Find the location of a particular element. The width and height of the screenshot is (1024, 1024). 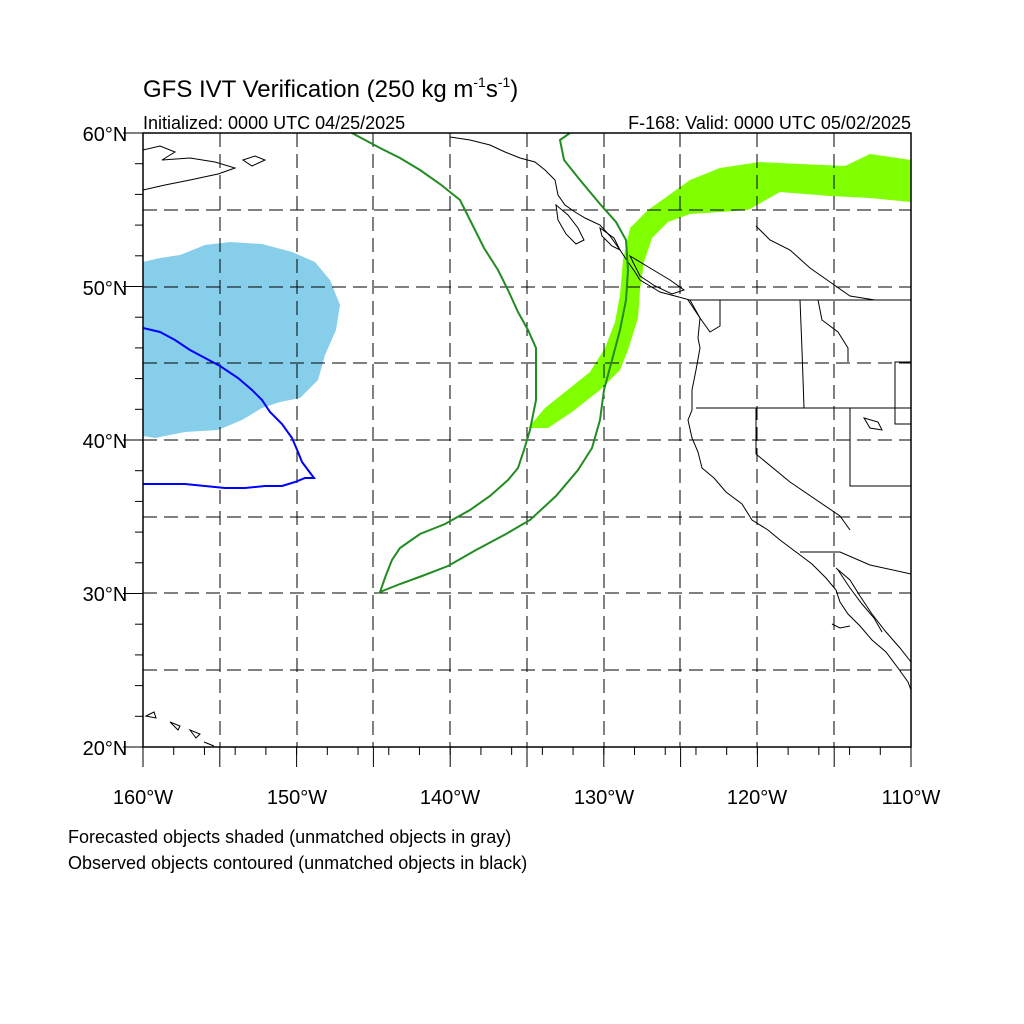

lon-label-150w: 150°W is located at coordinates (297, 798).